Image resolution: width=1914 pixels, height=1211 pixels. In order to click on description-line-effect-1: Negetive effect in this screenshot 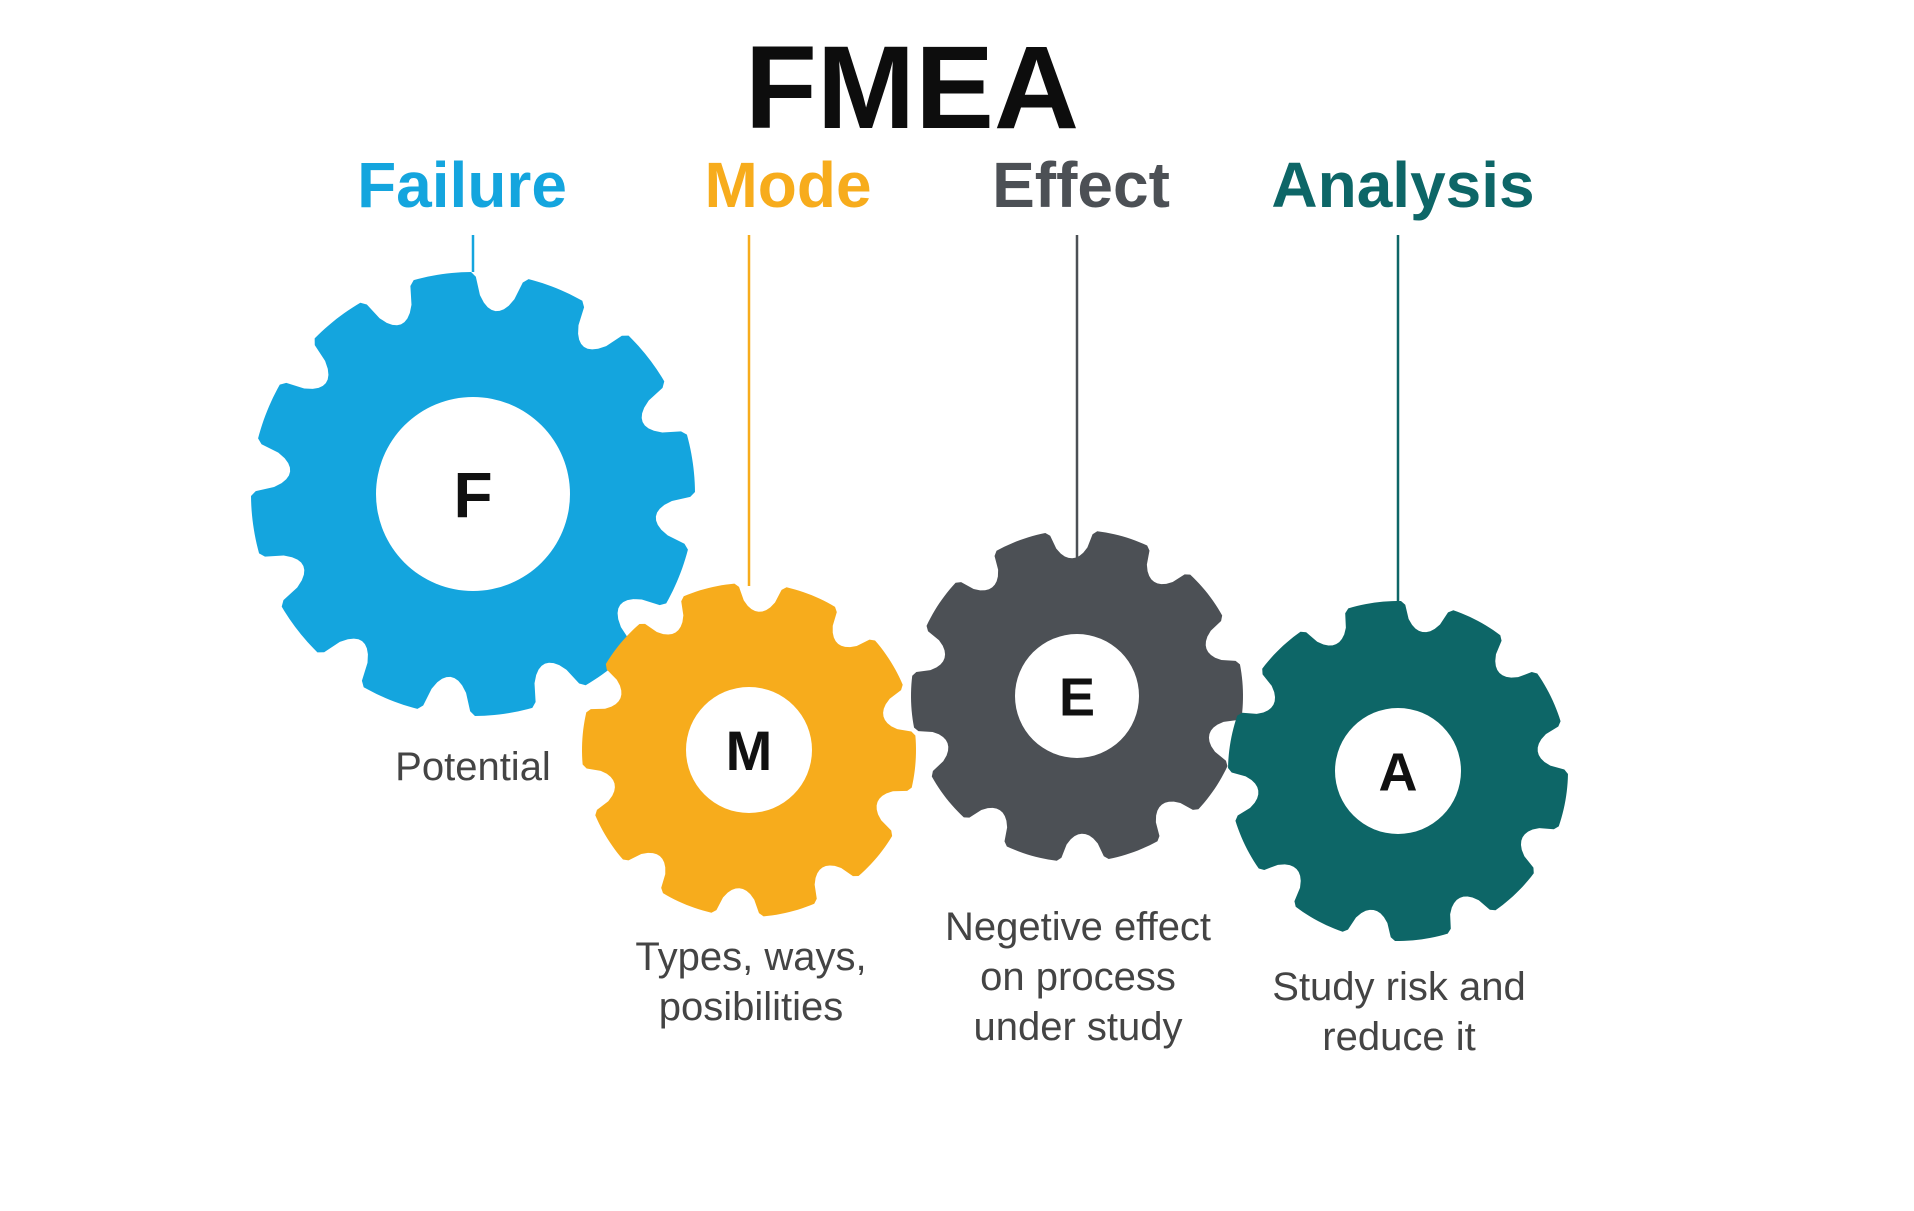, I will do `click(1078, 927)`.